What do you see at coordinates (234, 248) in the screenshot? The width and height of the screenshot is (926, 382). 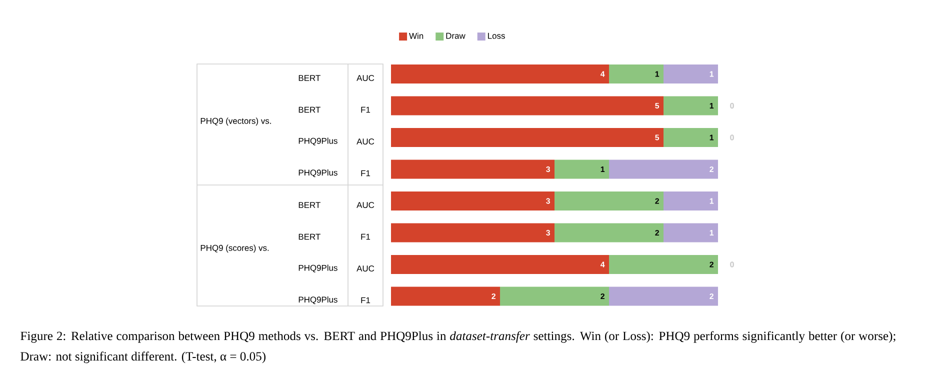 I see `text: PHQ9 (scores) vs.` at bounding box center [234, 248].